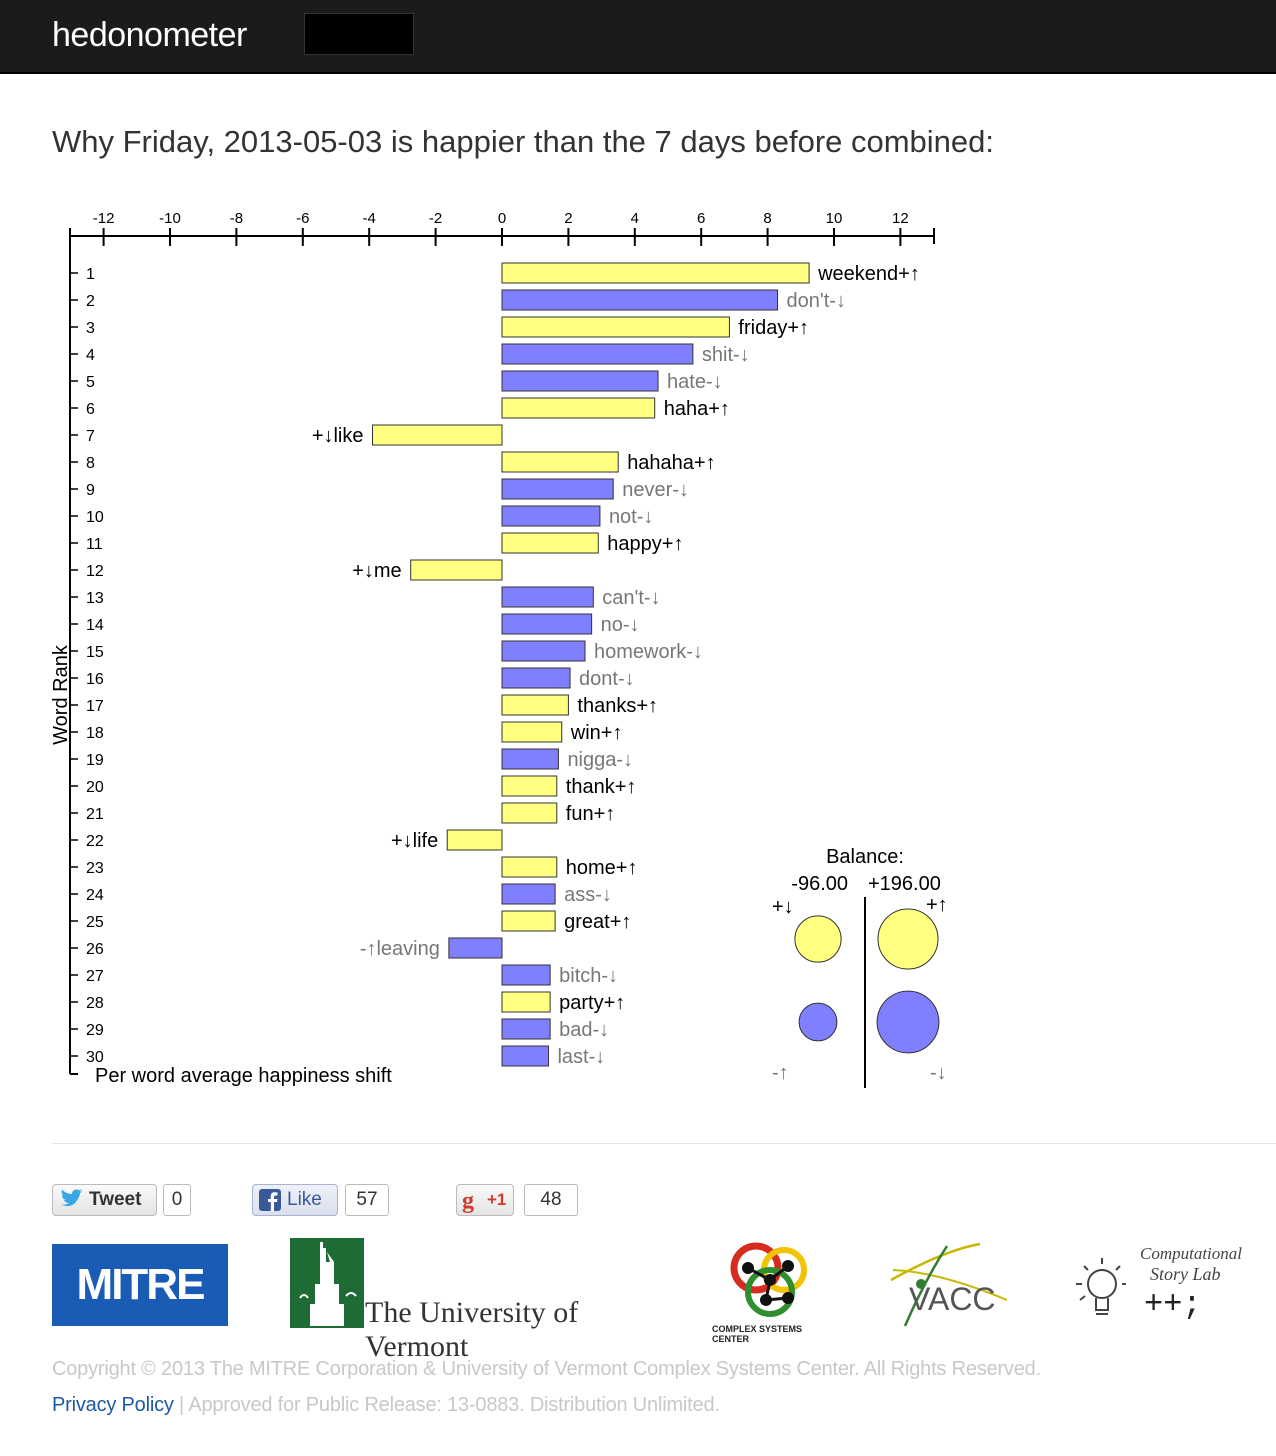 Image resolution: width=1276 pixels, height=1456 pixels. I want to click on word-label: -↑leaving, so click(400, 949).